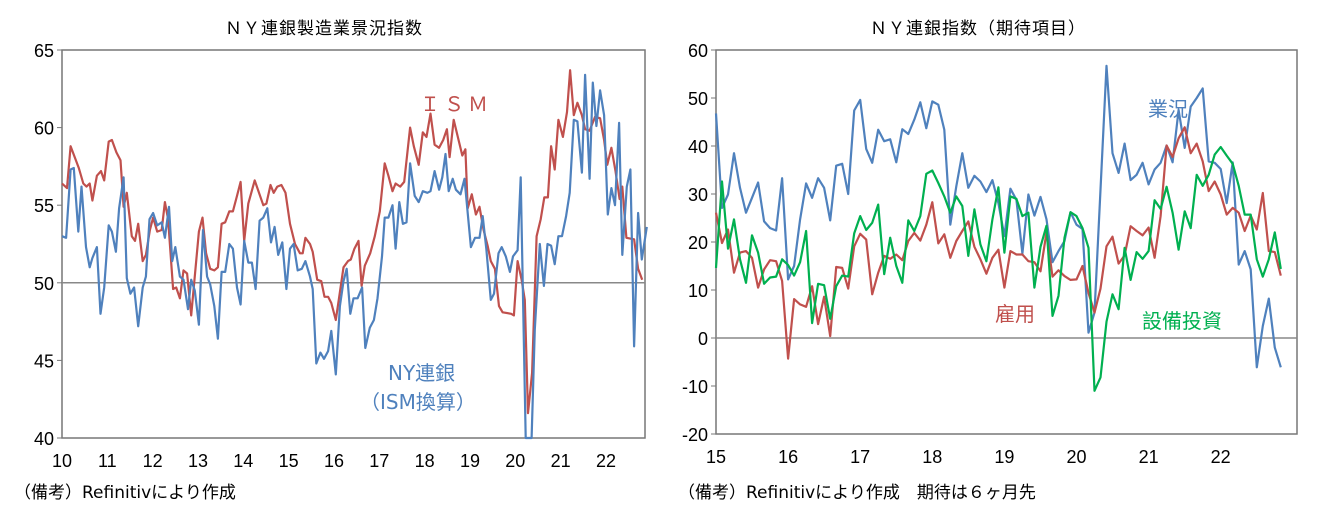 This screenshot has width=1319, height=517. What do you see at coordinates (456, 104) in the screenshot?
I see `ism-series-label: ＩＳＭ` at bounding box center [456, 104].